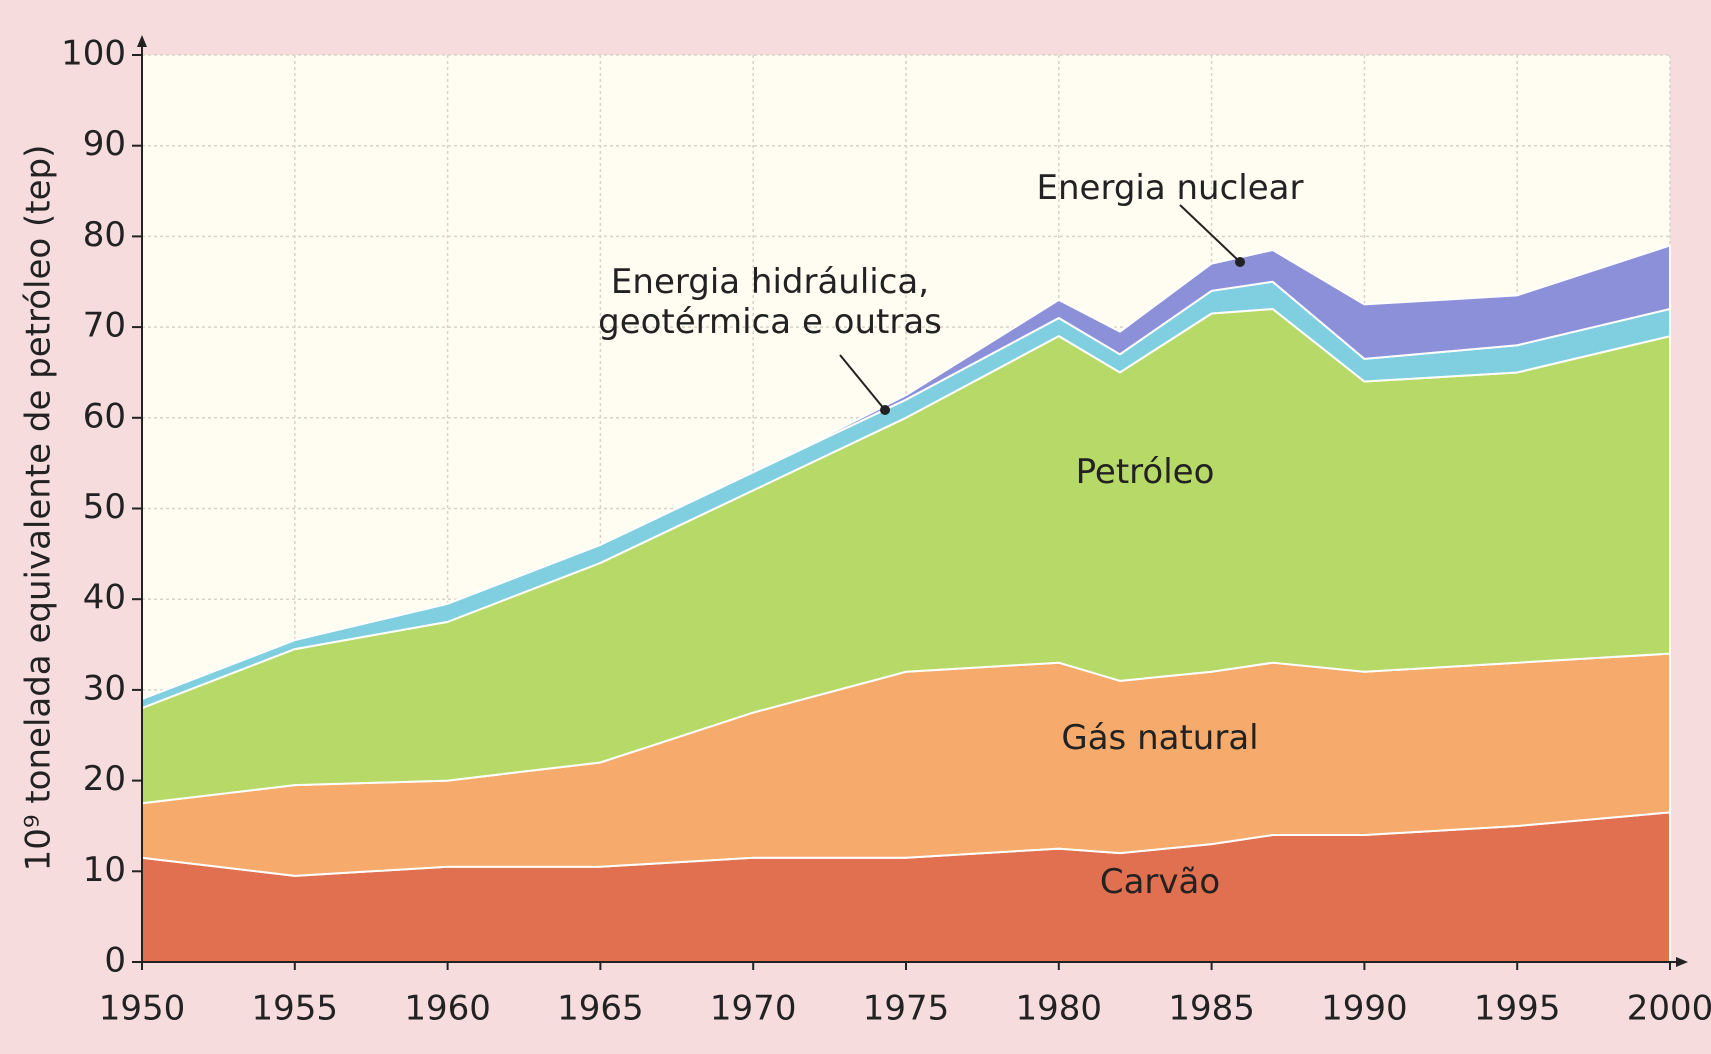 Image resolution: width=1711 pixels, height=1054 pixels. I want to click on x-tick-label: 1995, so click(1517, 1009).